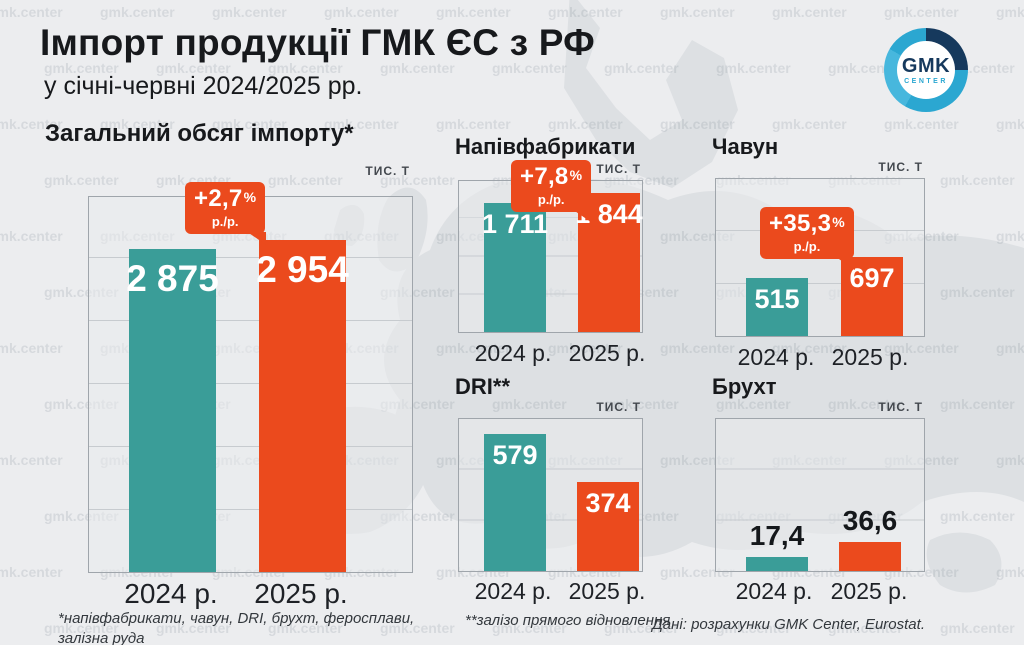  What do you see at coordinates (302, 406) in the screenshot?
I see `bar-total-2025: 2 954` at bounding box center [302, 406].